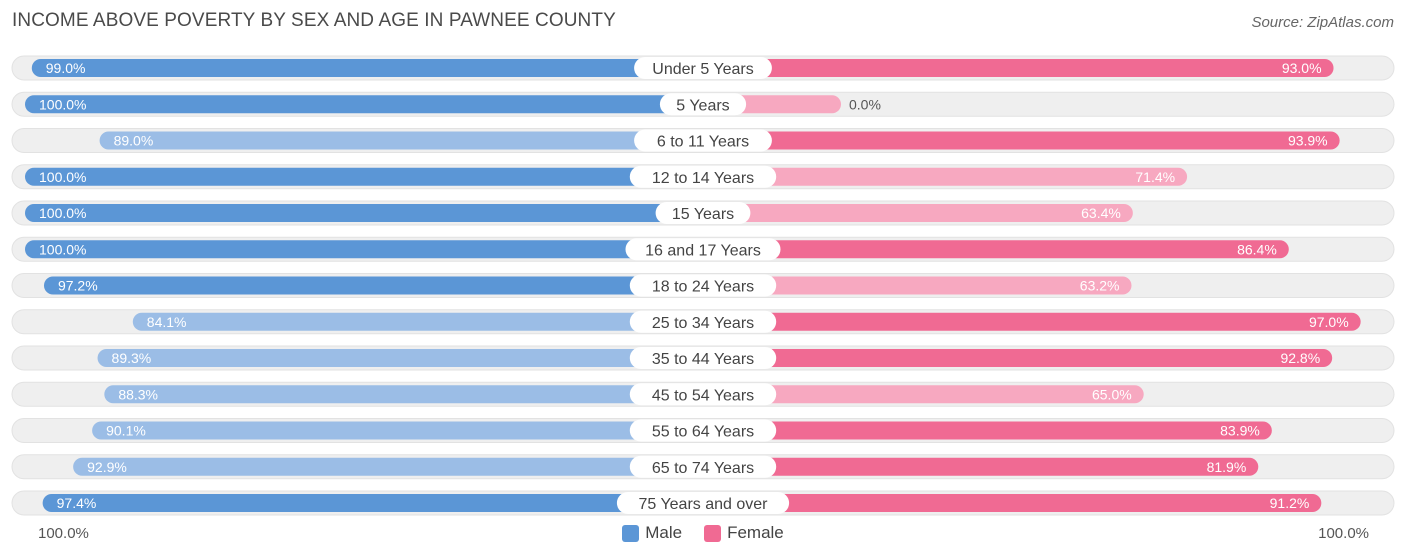 Image resolution: width=1406 pixels, height=559 pixels. Describe the element at coordinates (664, 532) in the screenshot. I see `legend-label-male: Male` at that location.